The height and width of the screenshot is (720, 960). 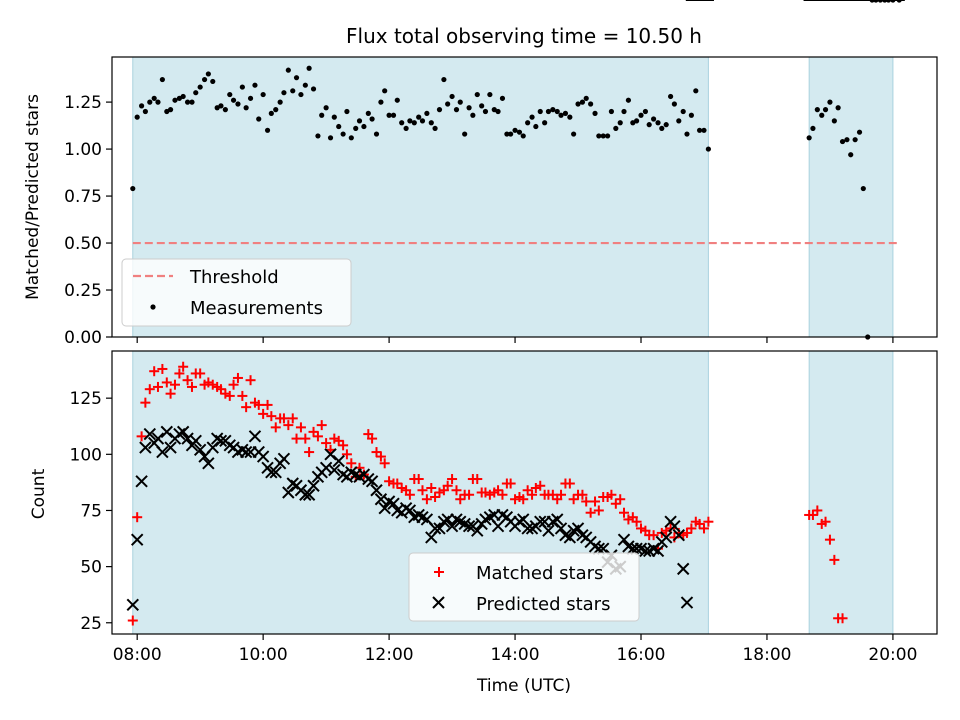 I want to click on measurements-legend-label: Measurements, so click(x=256, y=308).